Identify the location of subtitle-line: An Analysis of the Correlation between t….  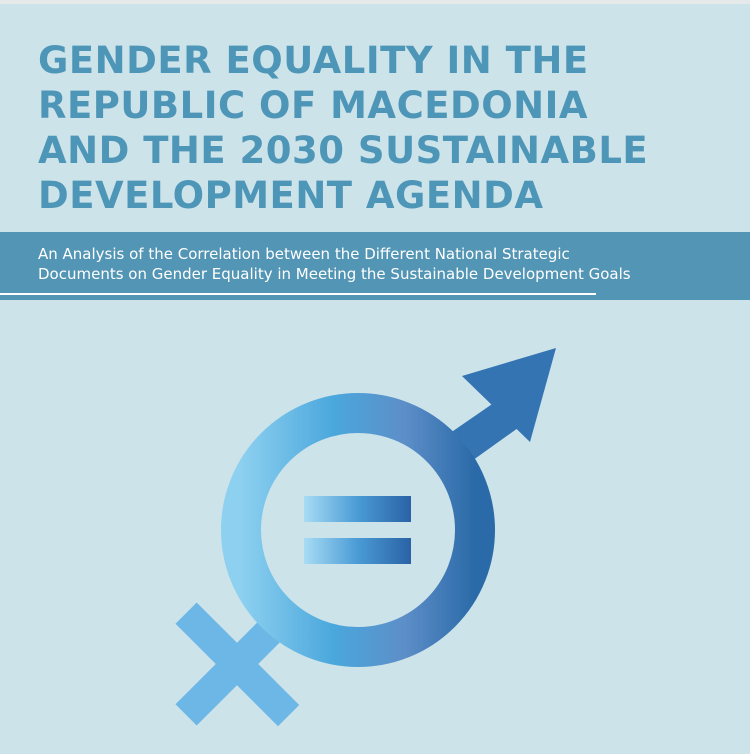
(304, 254).